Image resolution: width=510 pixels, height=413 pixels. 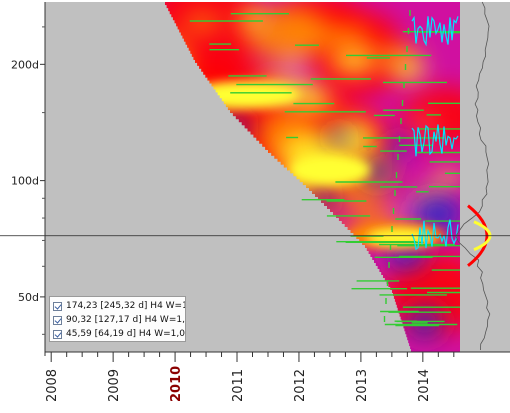 I want to click on legend-entry: 45,59 [64,19 d] H4 W=1,00, so click(x=119, y=334).